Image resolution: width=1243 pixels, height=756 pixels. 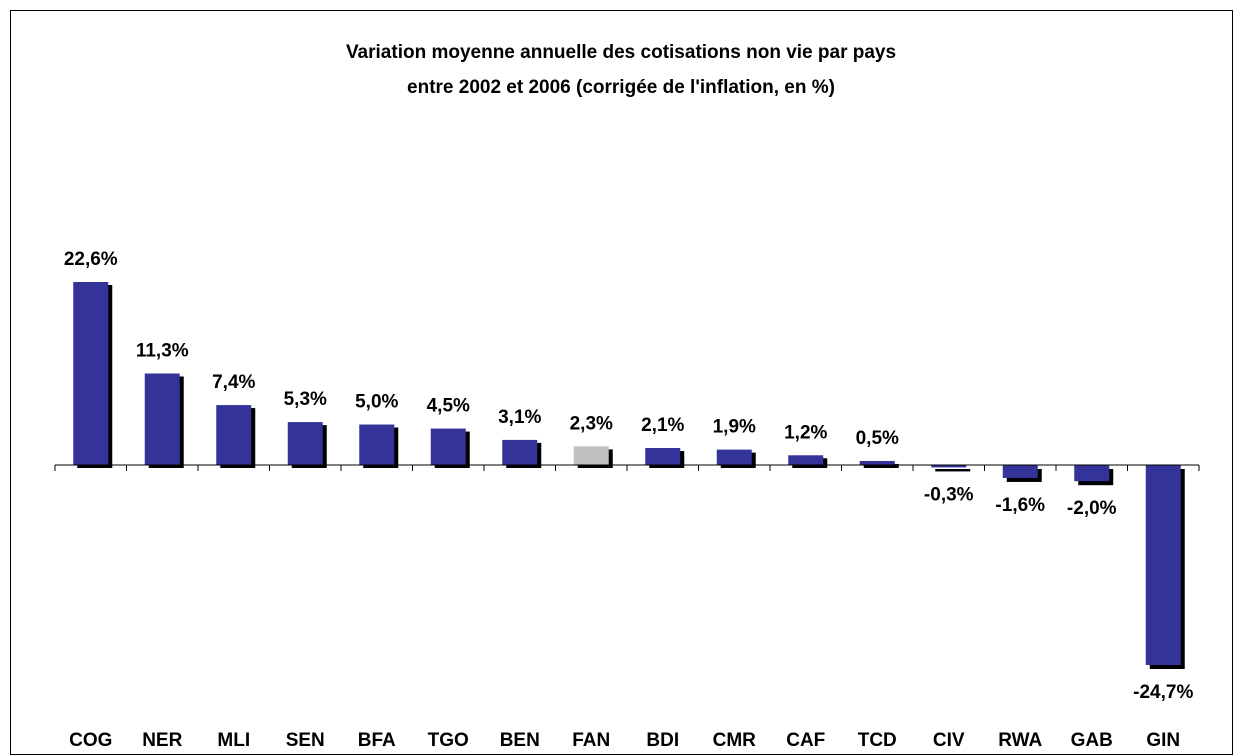 What do you see at coordinates (1020, 505) in the screenshot?
I see `value-label: -1,6%` at bounding box center [1020, 505].